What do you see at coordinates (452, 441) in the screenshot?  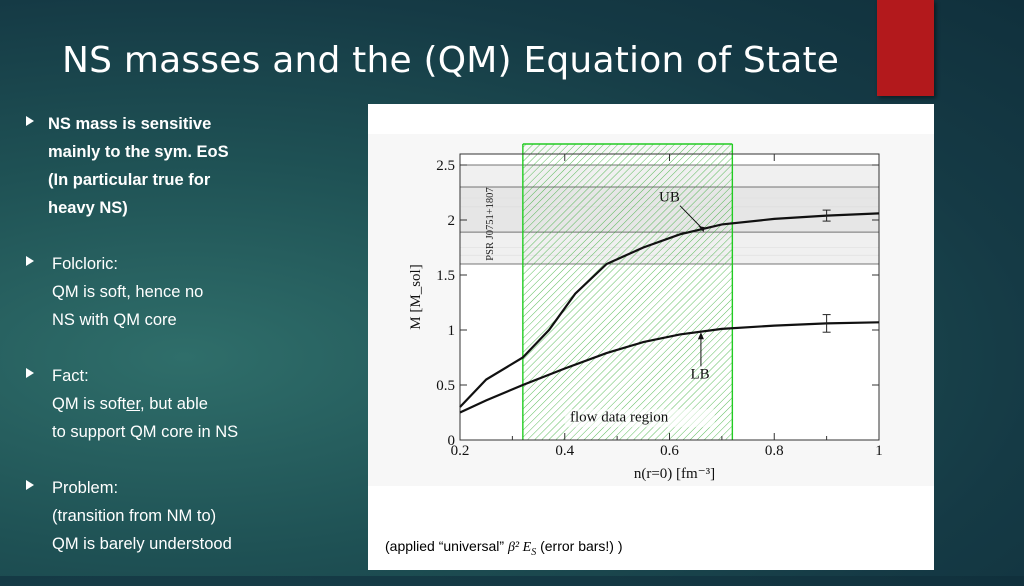 I see `y-tick-label: 0` at bounding box center [452, 441].